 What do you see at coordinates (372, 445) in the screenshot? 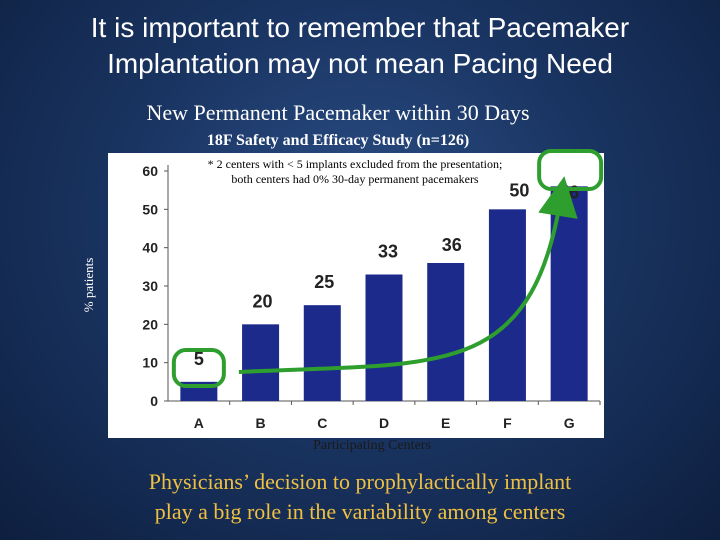
I see `x-axis-label: Participating Centers` at bounding box center [372, 445].